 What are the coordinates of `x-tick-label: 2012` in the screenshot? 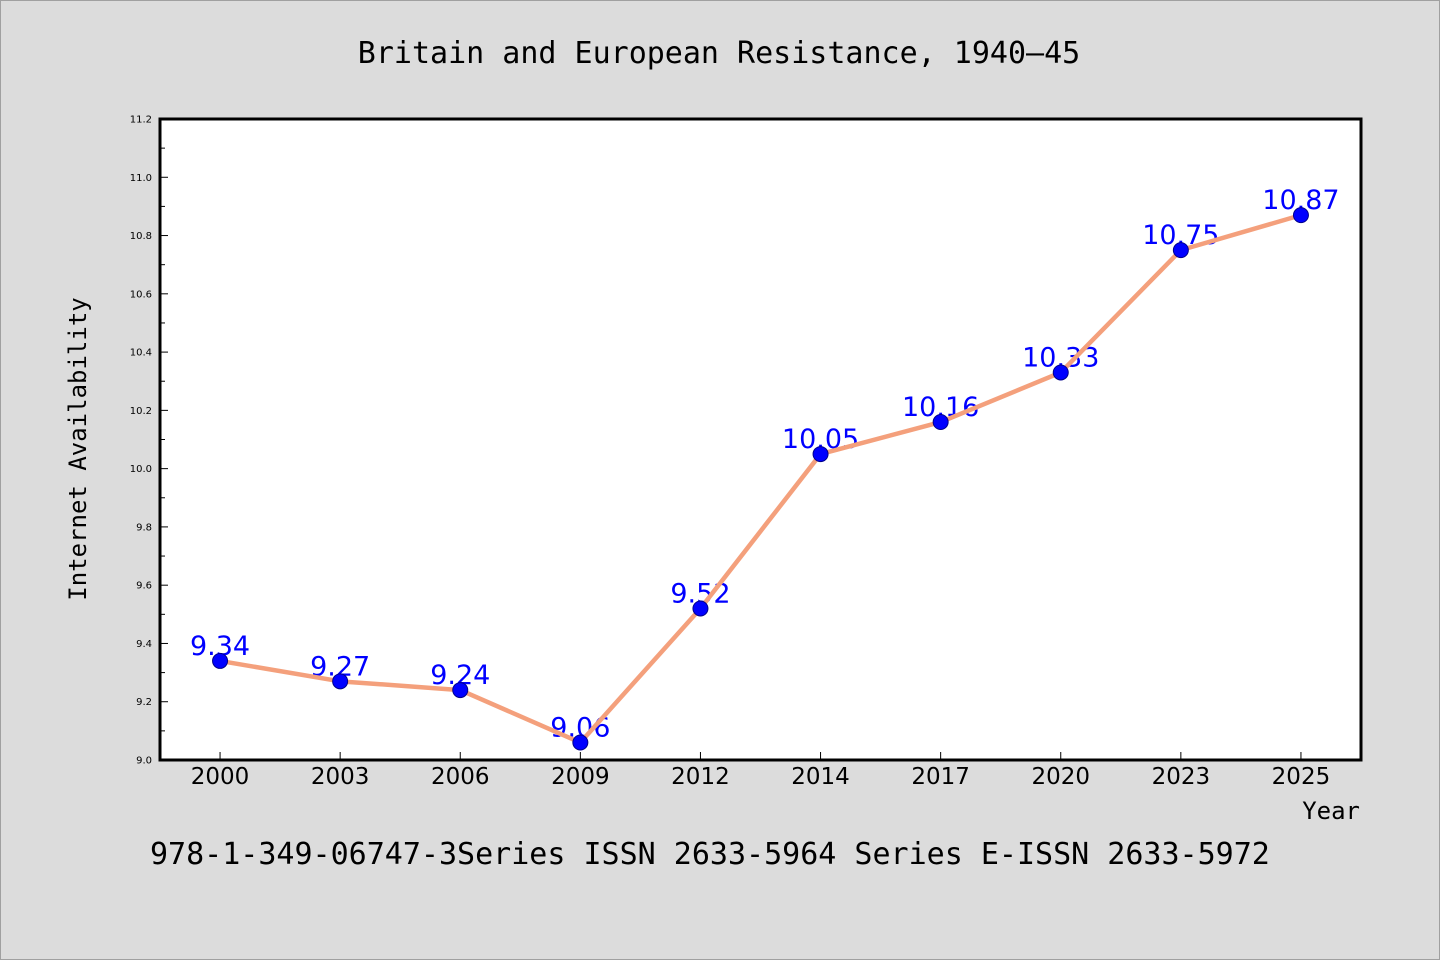 It's located at (700, 777).